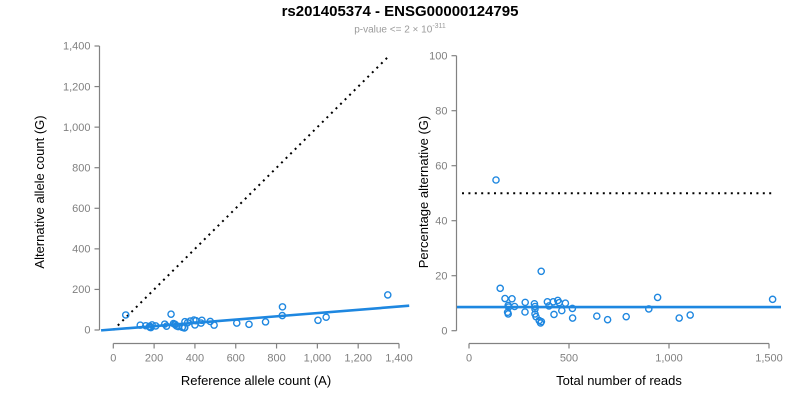 The height and width of the screenshot is (400, 800). What do you see at coordinates (358, 359) in the screenshot?
I see `x-tick-label: 1,200` at bounding box center [358, 359].